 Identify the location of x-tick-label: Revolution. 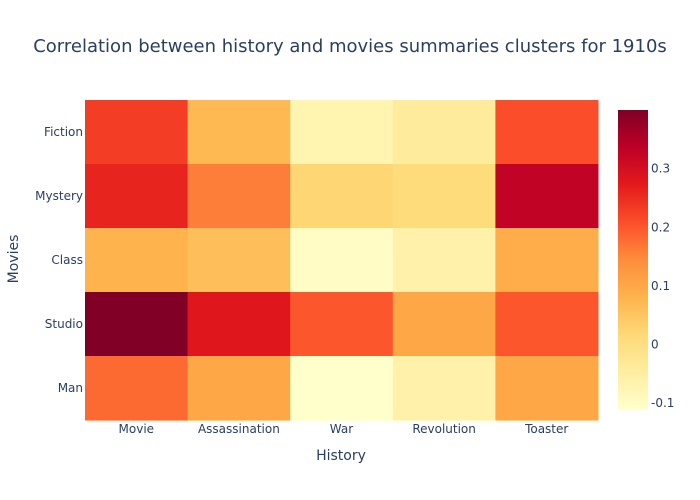
(444, 429).